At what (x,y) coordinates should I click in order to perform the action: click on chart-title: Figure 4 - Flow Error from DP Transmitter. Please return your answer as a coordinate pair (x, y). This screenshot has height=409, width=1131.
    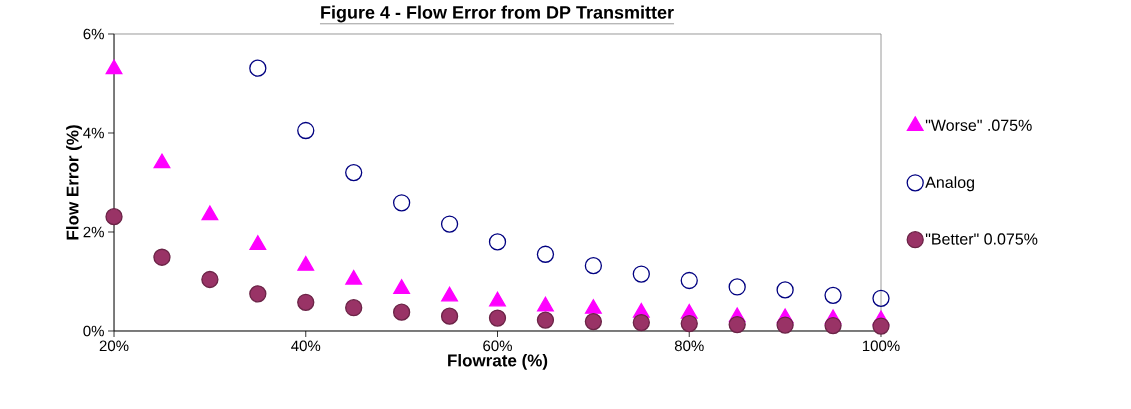
    Looking at the image, I should click on (497, 14).